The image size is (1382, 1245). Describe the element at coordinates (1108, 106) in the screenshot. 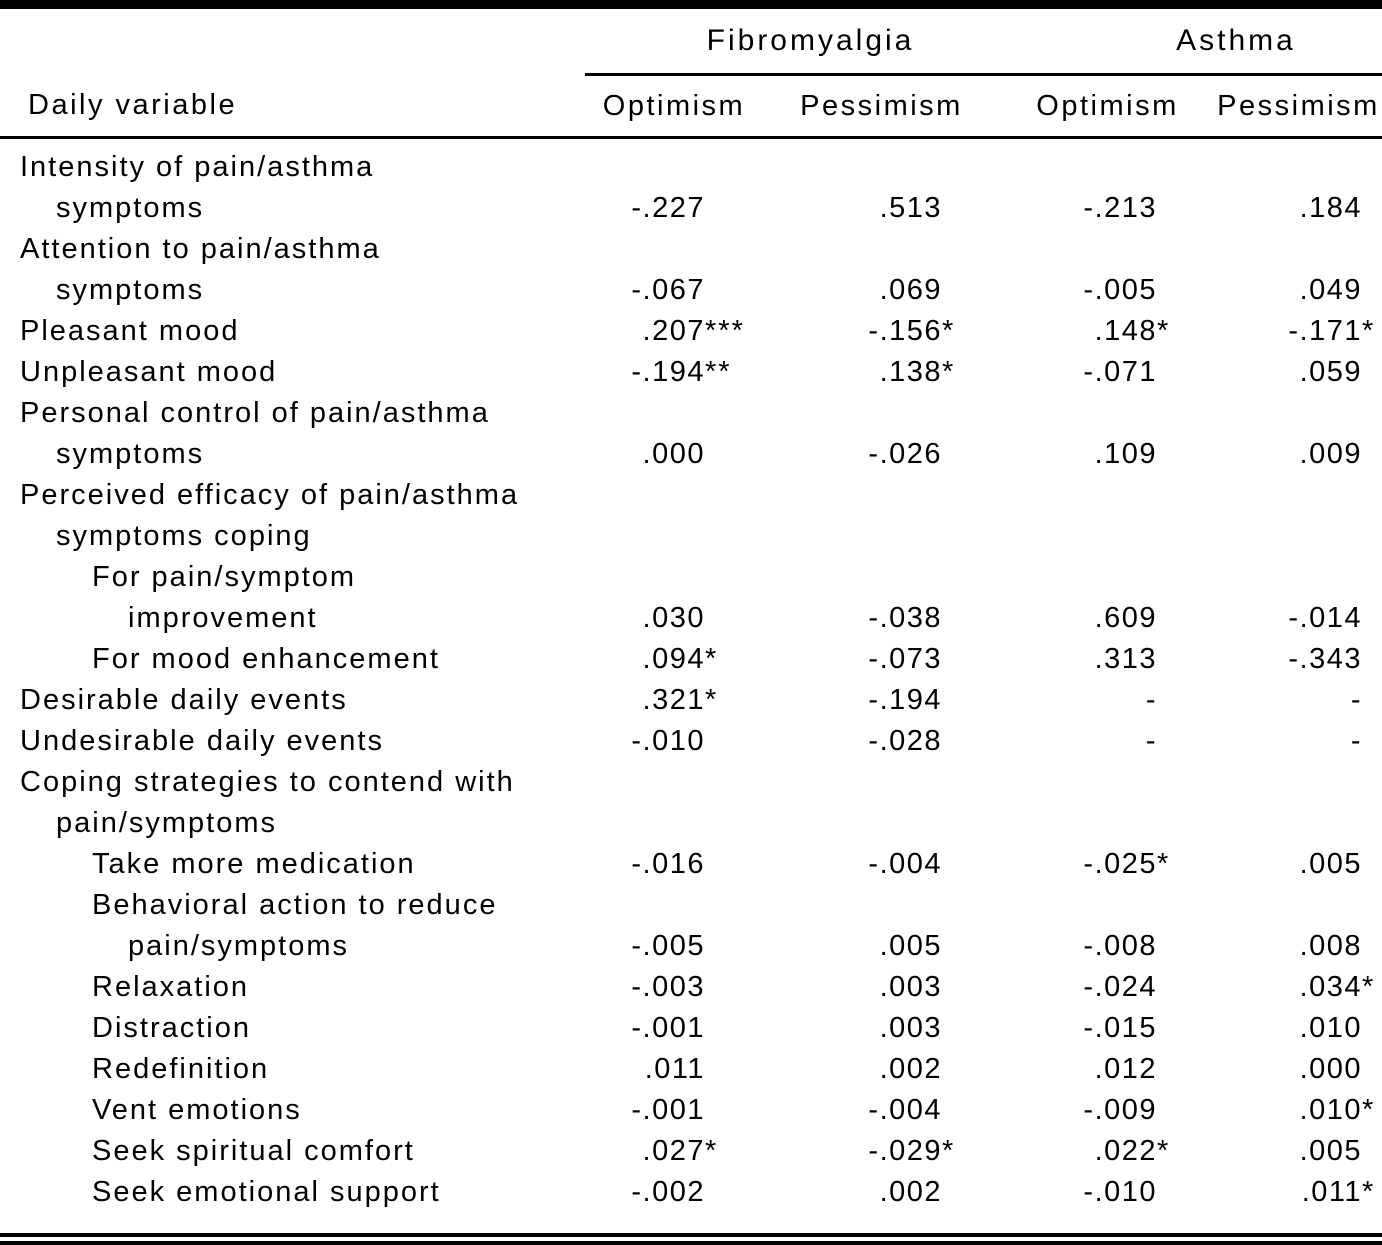

I see `asthma-optimism-header: Optimism` at that location.